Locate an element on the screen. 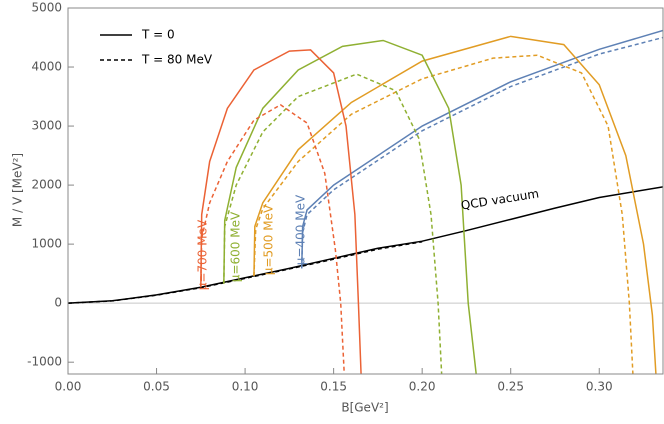 The width and height of the screenshot is (664, 424). y-tick-label: 5000 is located at coordinates (46, 8).